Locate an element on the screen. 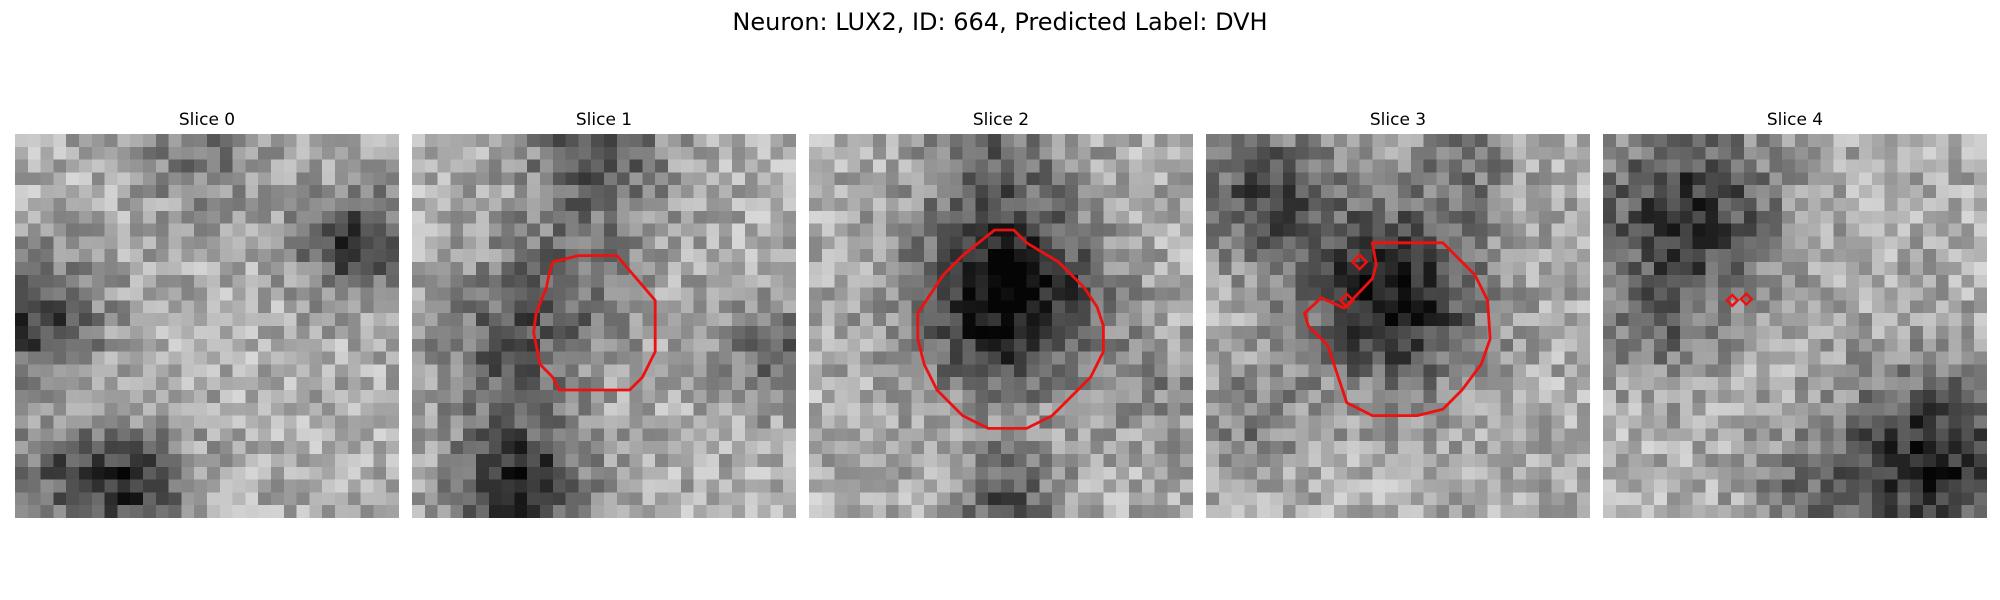  slice-title: Slice 3 is located at coordinates (1398, 120).